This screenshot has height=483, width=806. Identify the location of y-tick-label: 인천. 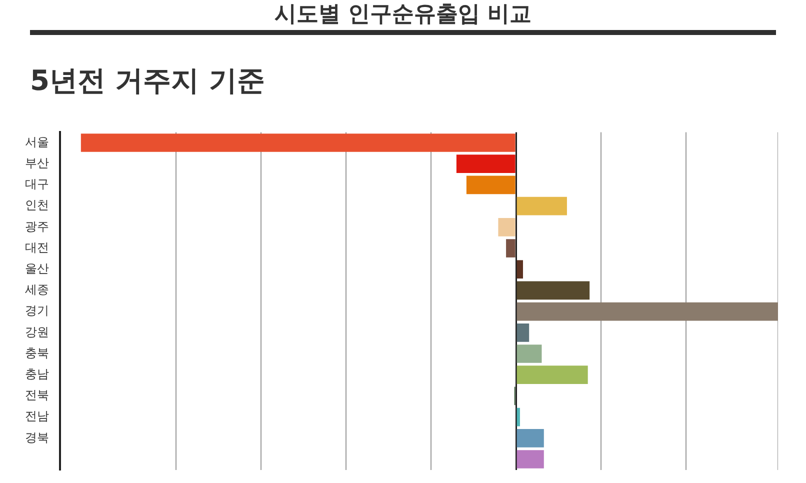
(37, 205).